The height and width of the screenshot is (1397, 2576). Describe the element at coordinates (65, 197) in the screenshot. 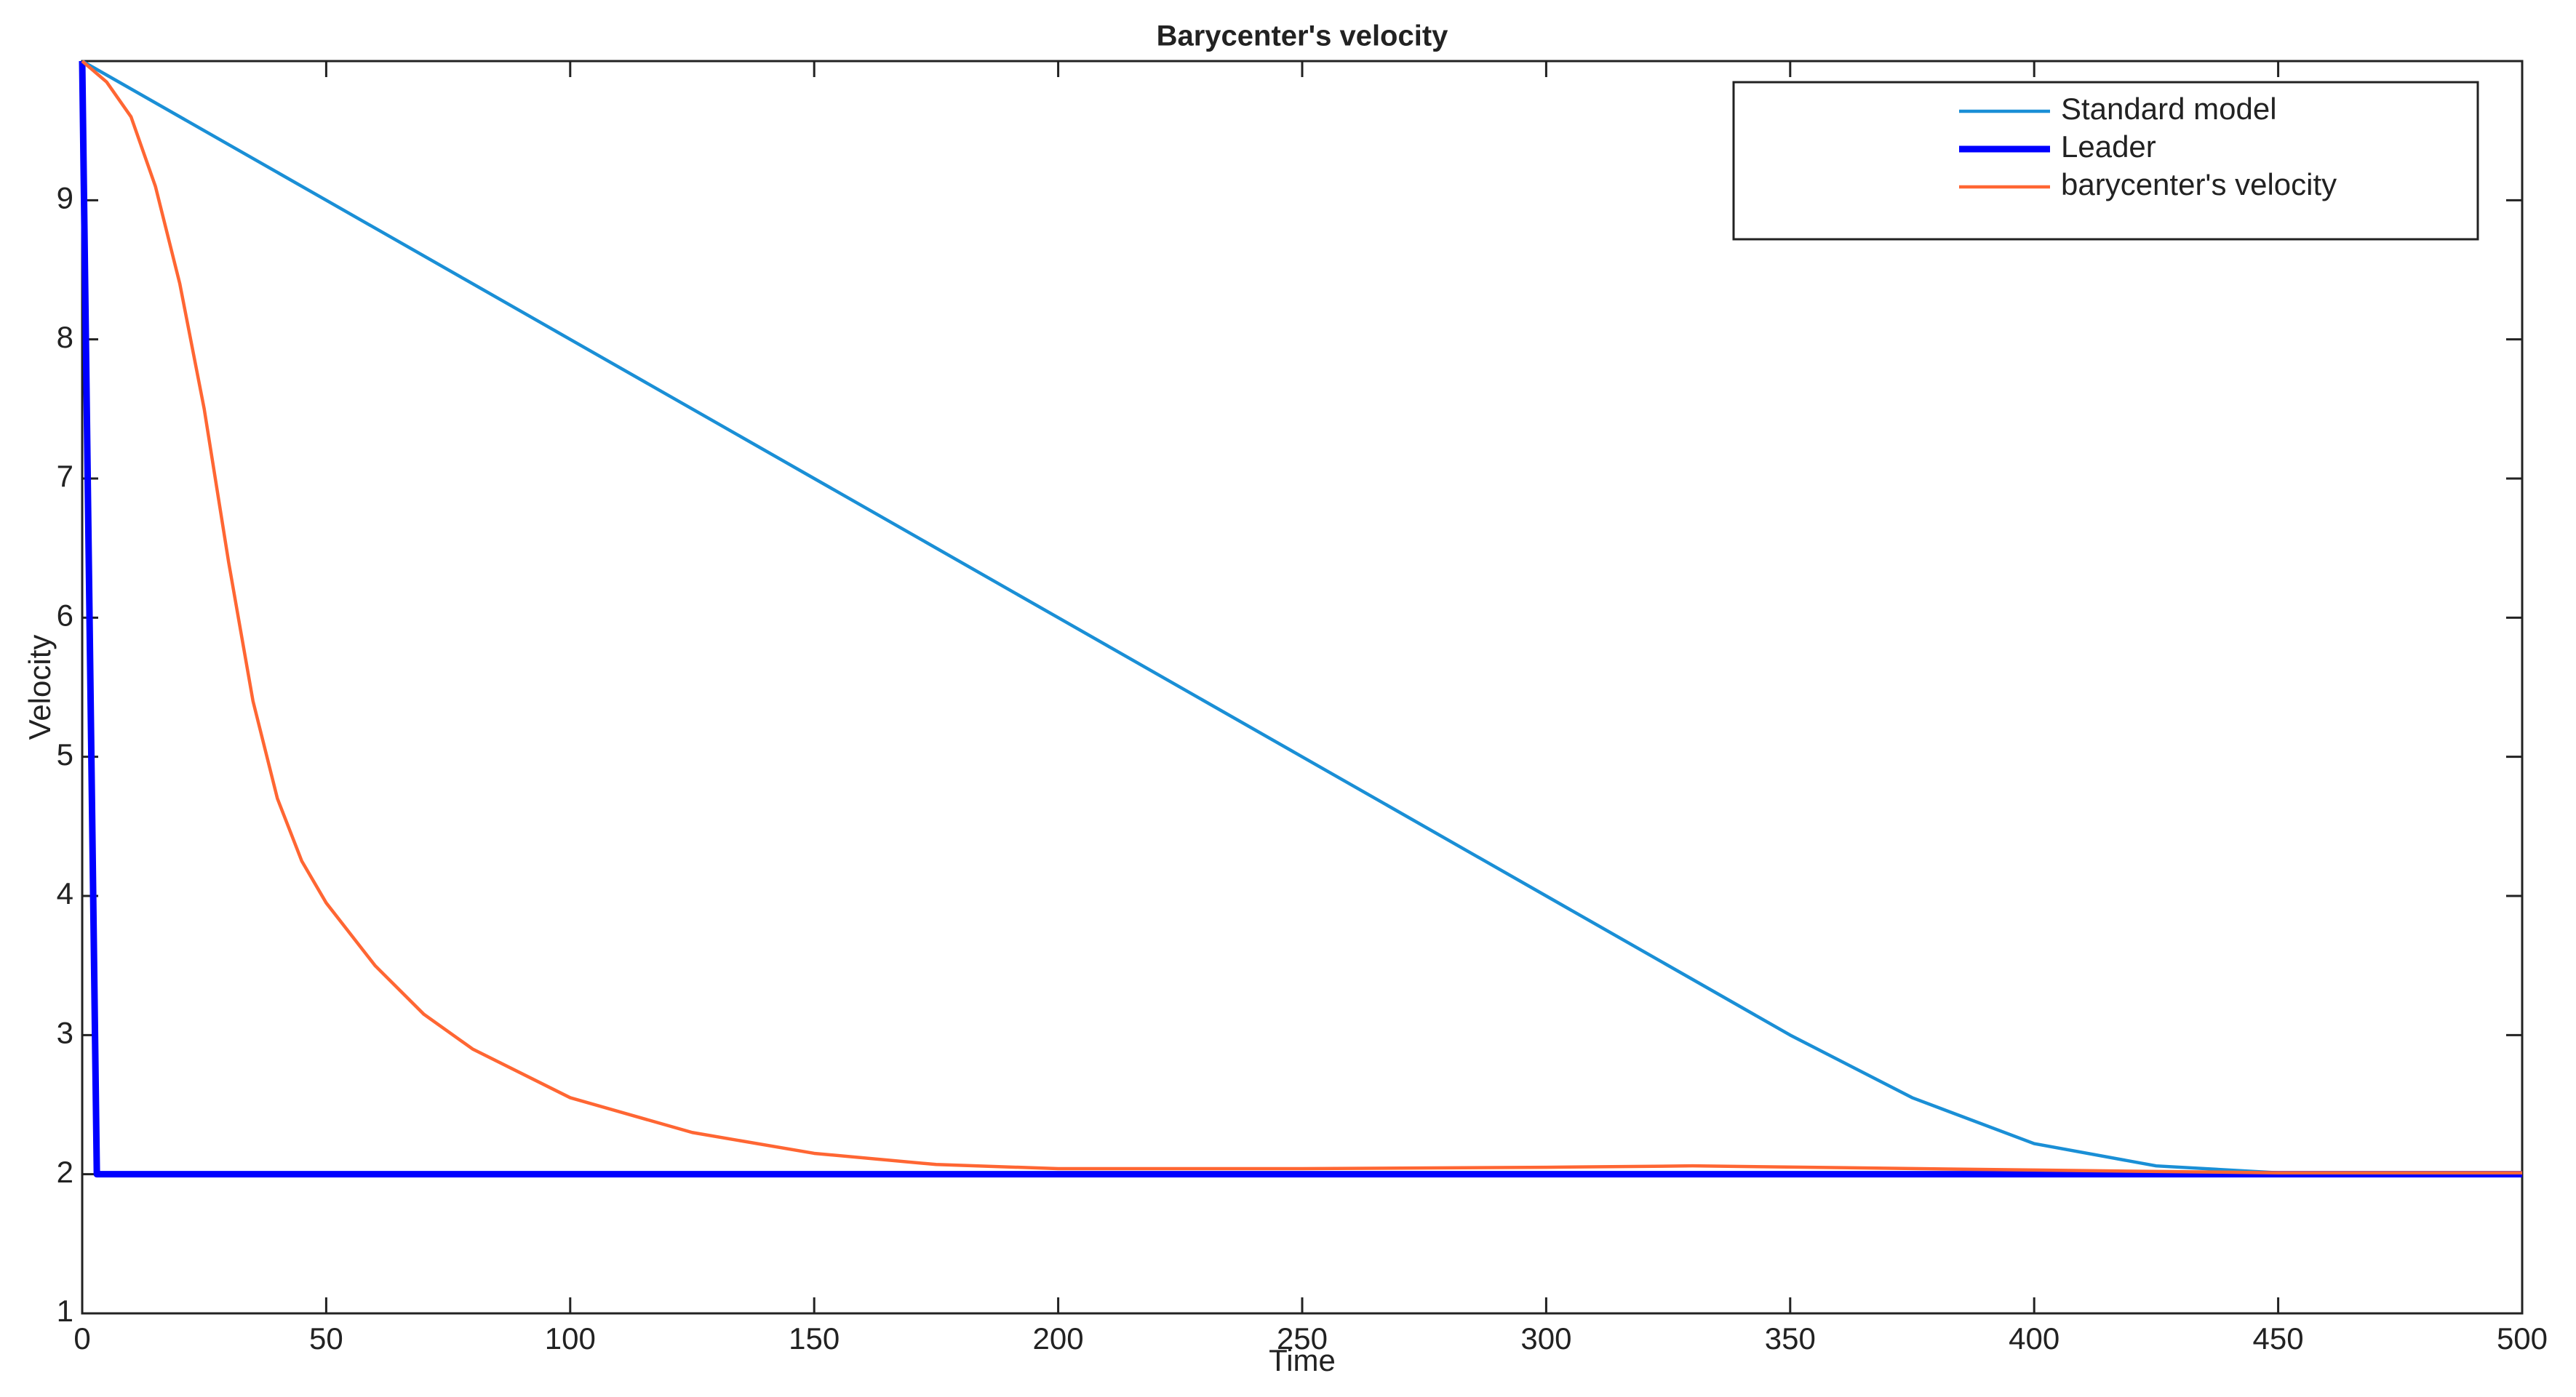

I see `y-tick-label: 9` at that location.